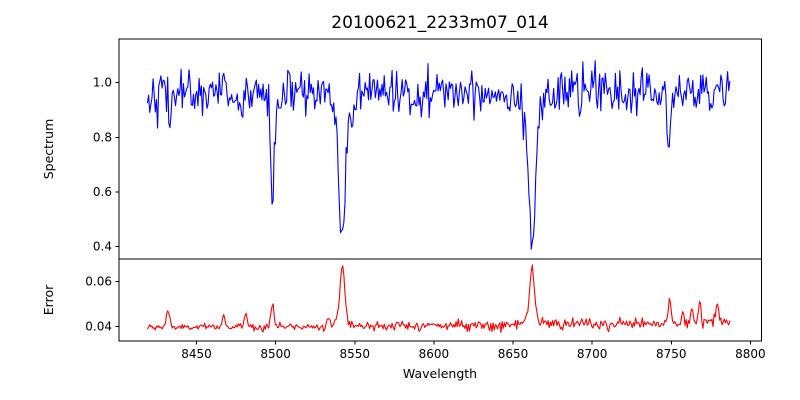  Describe the element at coordinates (196, 354) in the screenshot. I see `x-tick-label: 8450` at that location.